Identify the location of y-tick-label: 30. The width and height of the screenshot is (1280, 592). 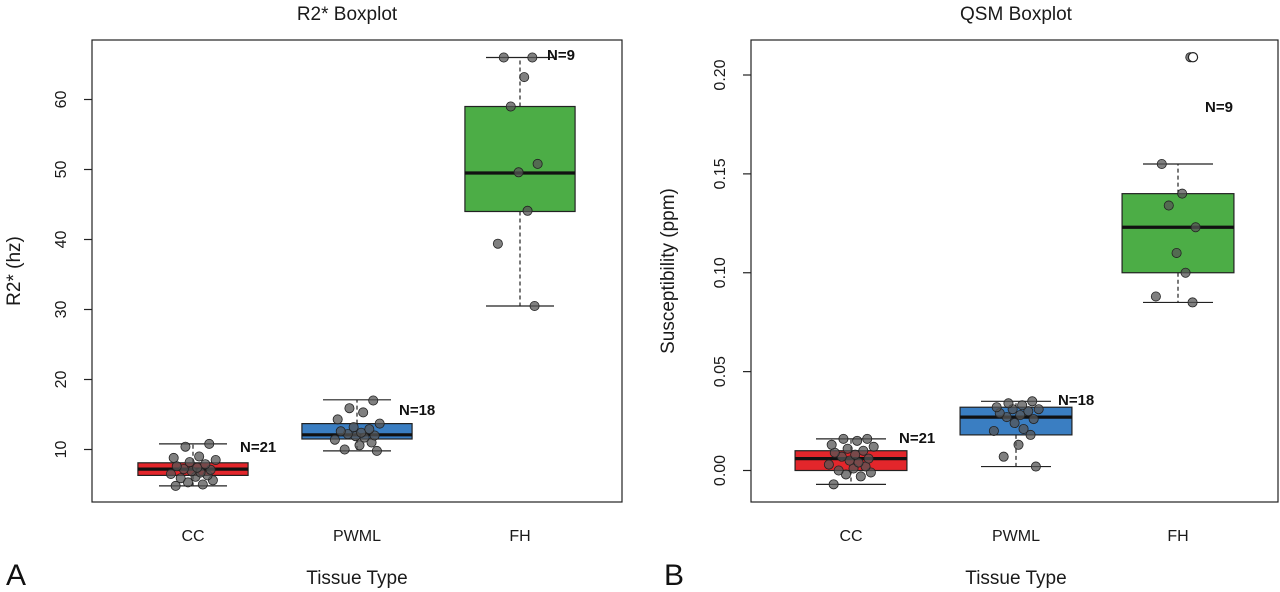
(61, 310).